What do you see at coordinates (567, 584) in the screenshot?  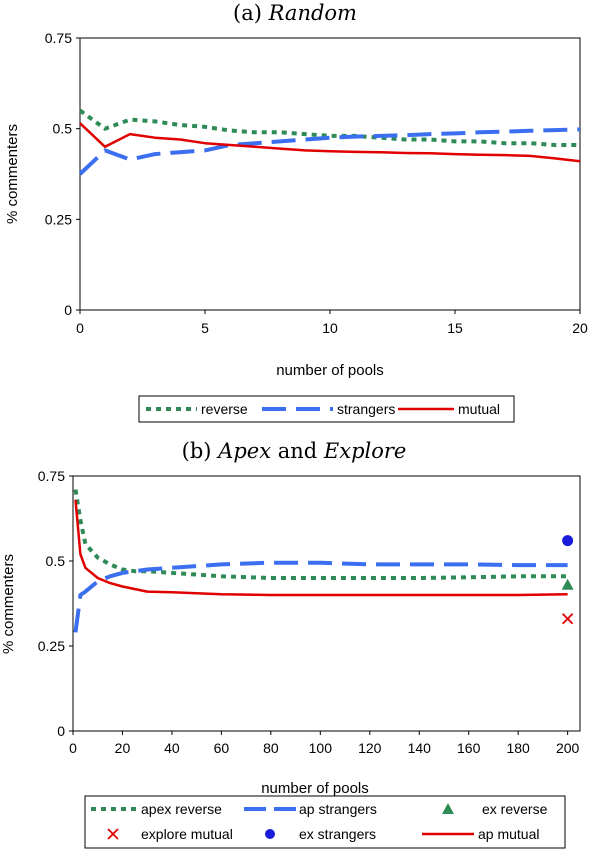 I see `series-ex-reverse-marker` at bounding box center [567, 584].